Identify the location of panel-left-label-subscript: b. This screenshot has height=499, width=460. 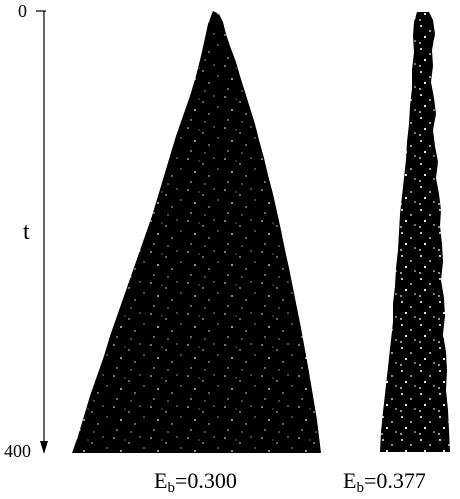
(171, 488).